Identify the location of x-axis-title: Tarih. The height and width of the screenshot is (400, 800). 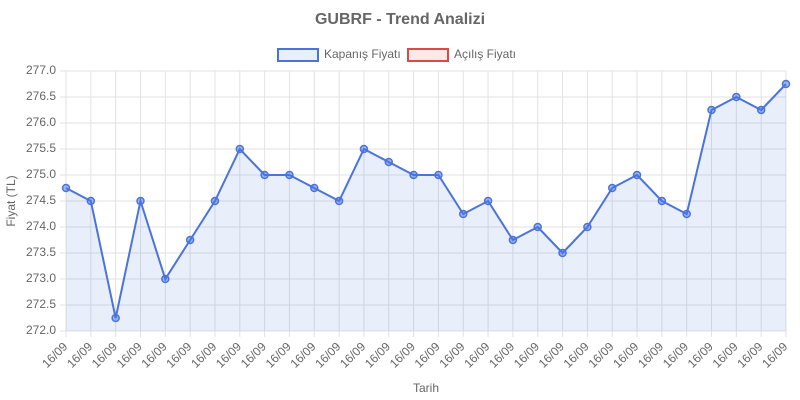
(426, 388).